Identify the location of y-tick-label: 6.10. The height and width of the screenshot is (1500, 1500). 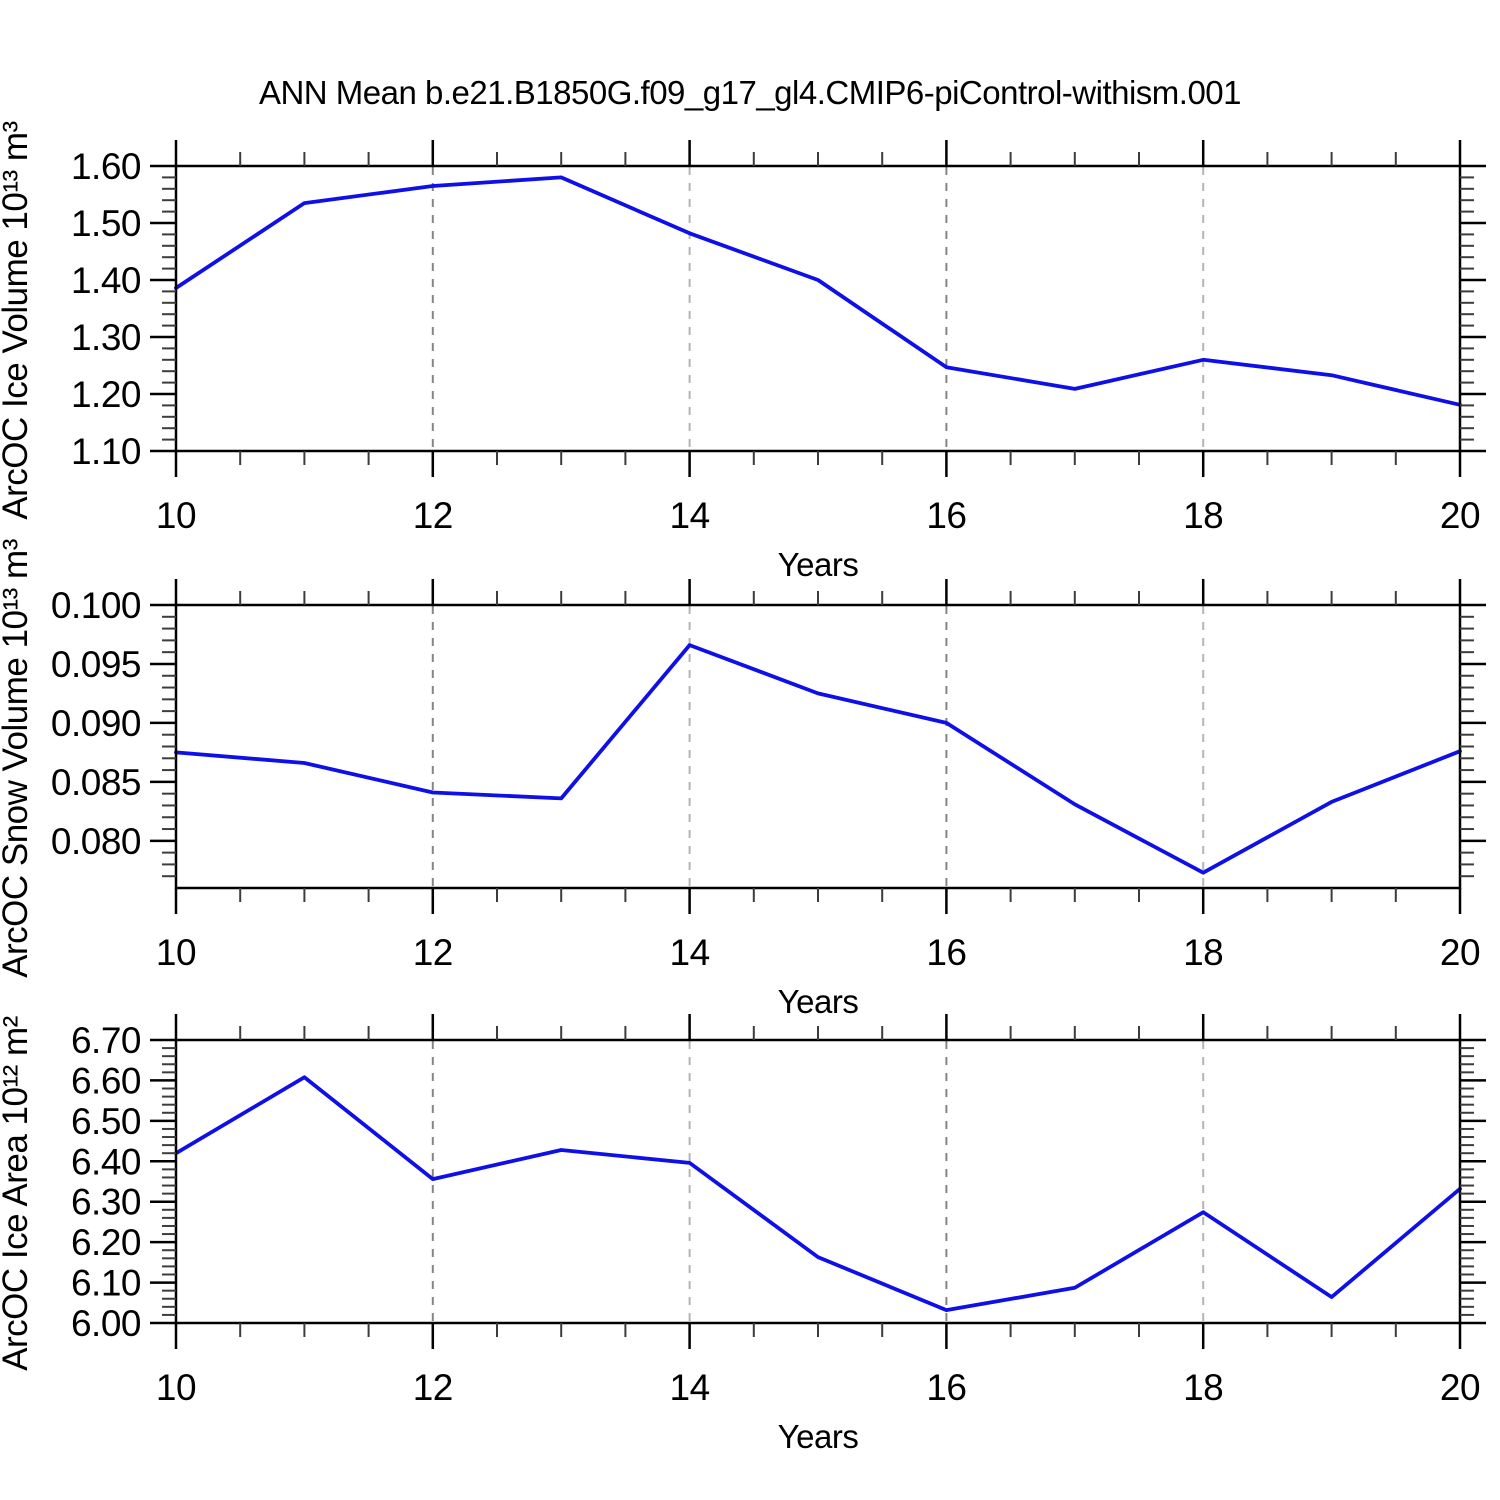
(106, 1283).